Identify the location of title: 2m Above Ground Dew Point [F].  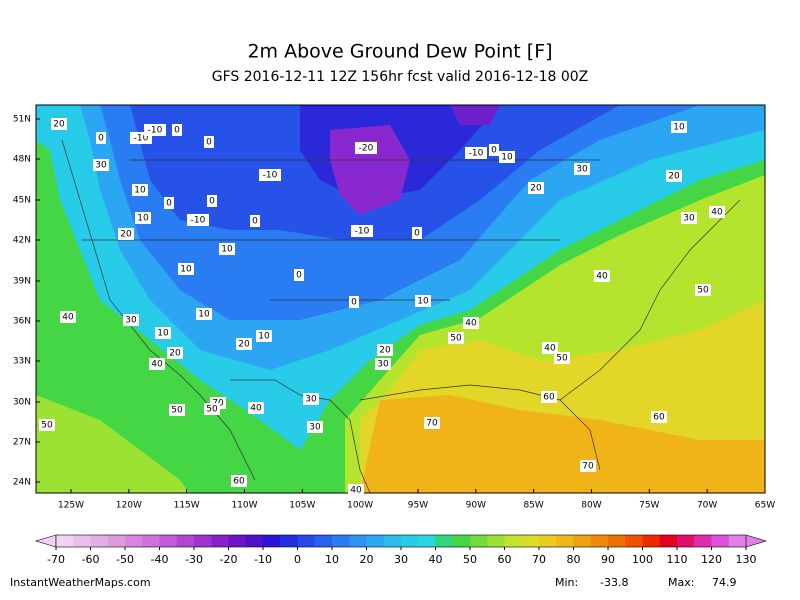
(399, 52).